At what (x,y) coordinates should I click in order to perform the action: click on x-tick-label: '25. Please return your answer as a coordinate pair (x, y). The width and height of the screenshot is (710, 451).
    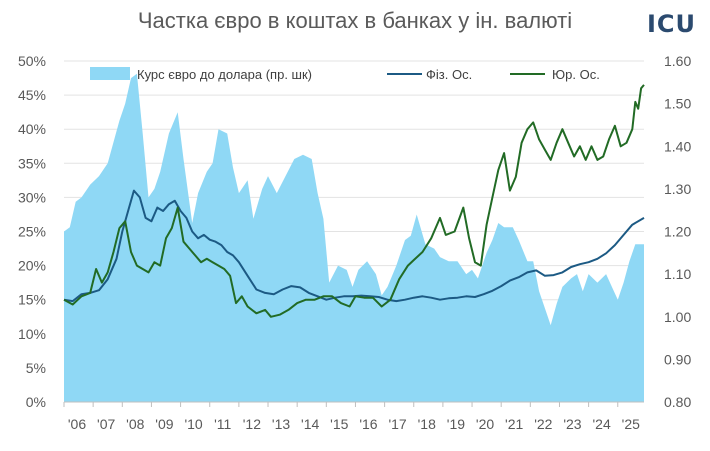
    Looking at the image, I should click on (631, 424).